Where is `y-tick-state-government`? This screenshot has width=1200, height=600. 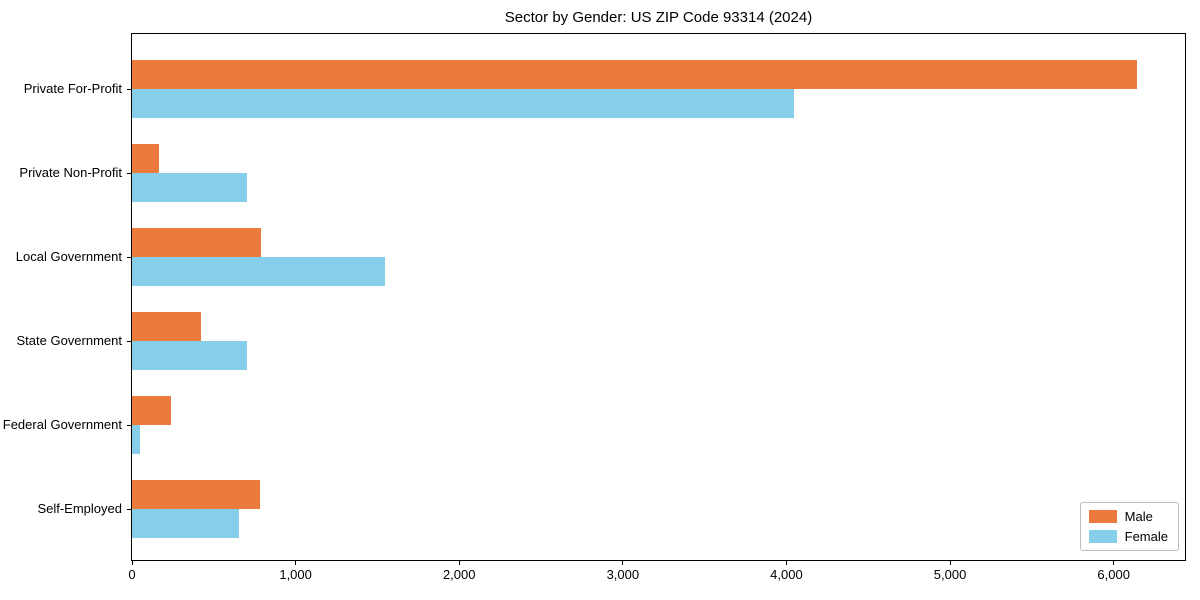 y-tick-state-government is located at coordinates (129, 341).